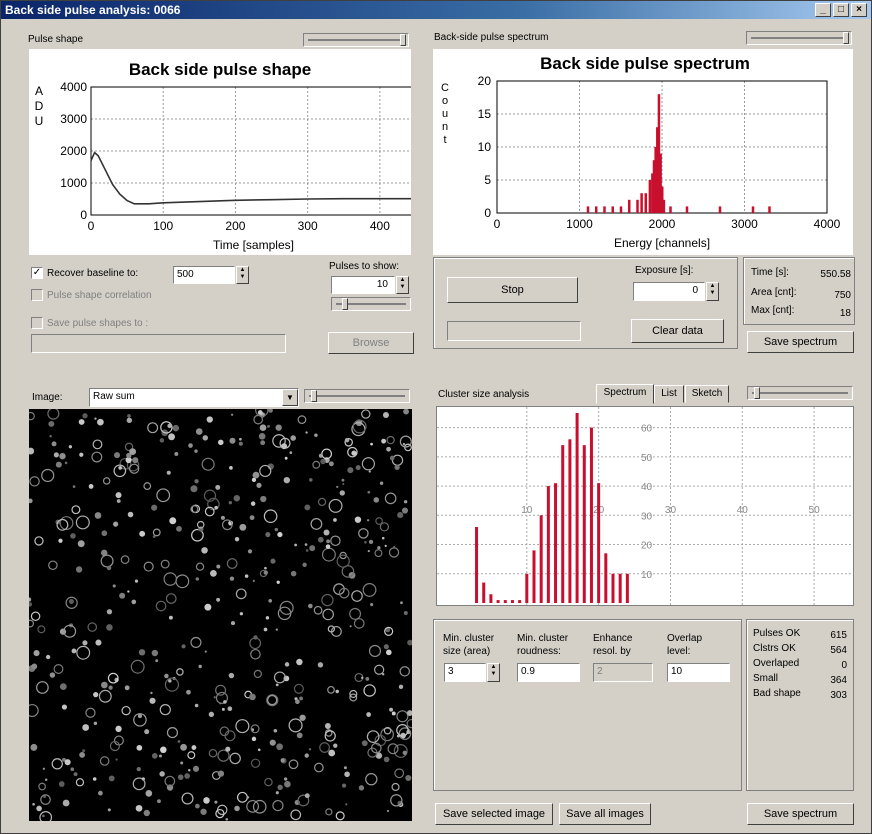 This screenshot has width=872, height=834. I want to click on spectrum-slider, so click(799, 38).